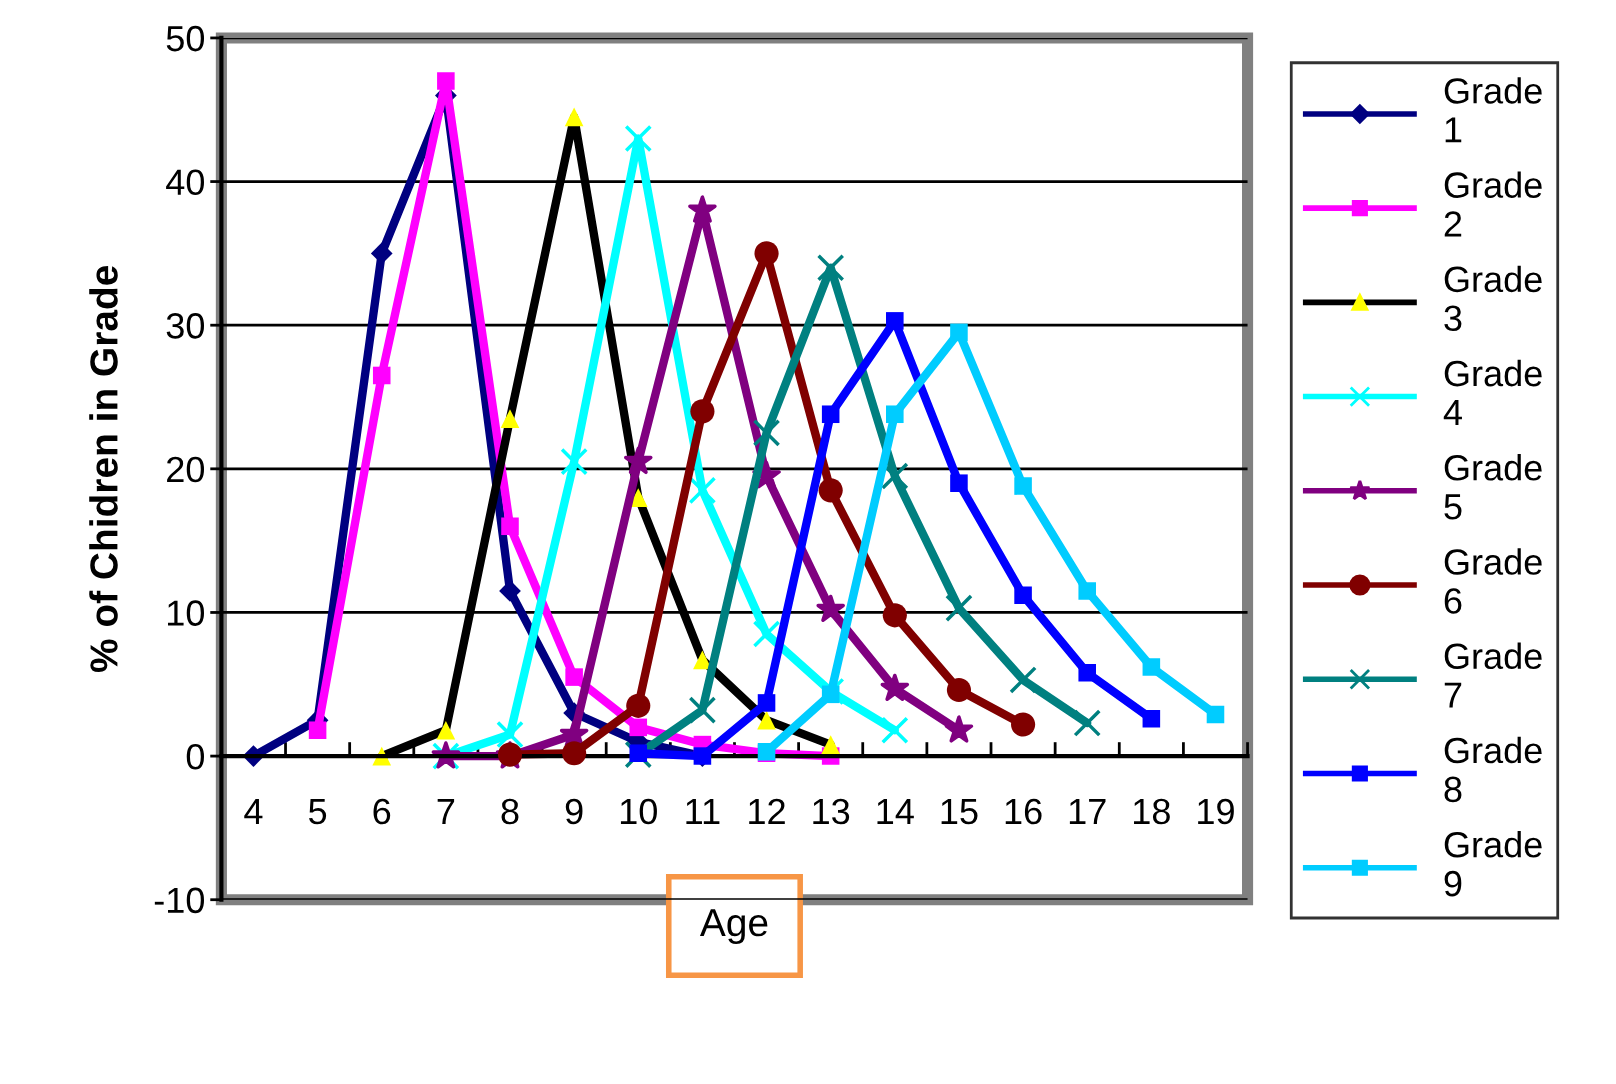 The width and height of the screenshot is (1616, 1084). I want to click on x-tick-label: 17, so click(1087, 811).